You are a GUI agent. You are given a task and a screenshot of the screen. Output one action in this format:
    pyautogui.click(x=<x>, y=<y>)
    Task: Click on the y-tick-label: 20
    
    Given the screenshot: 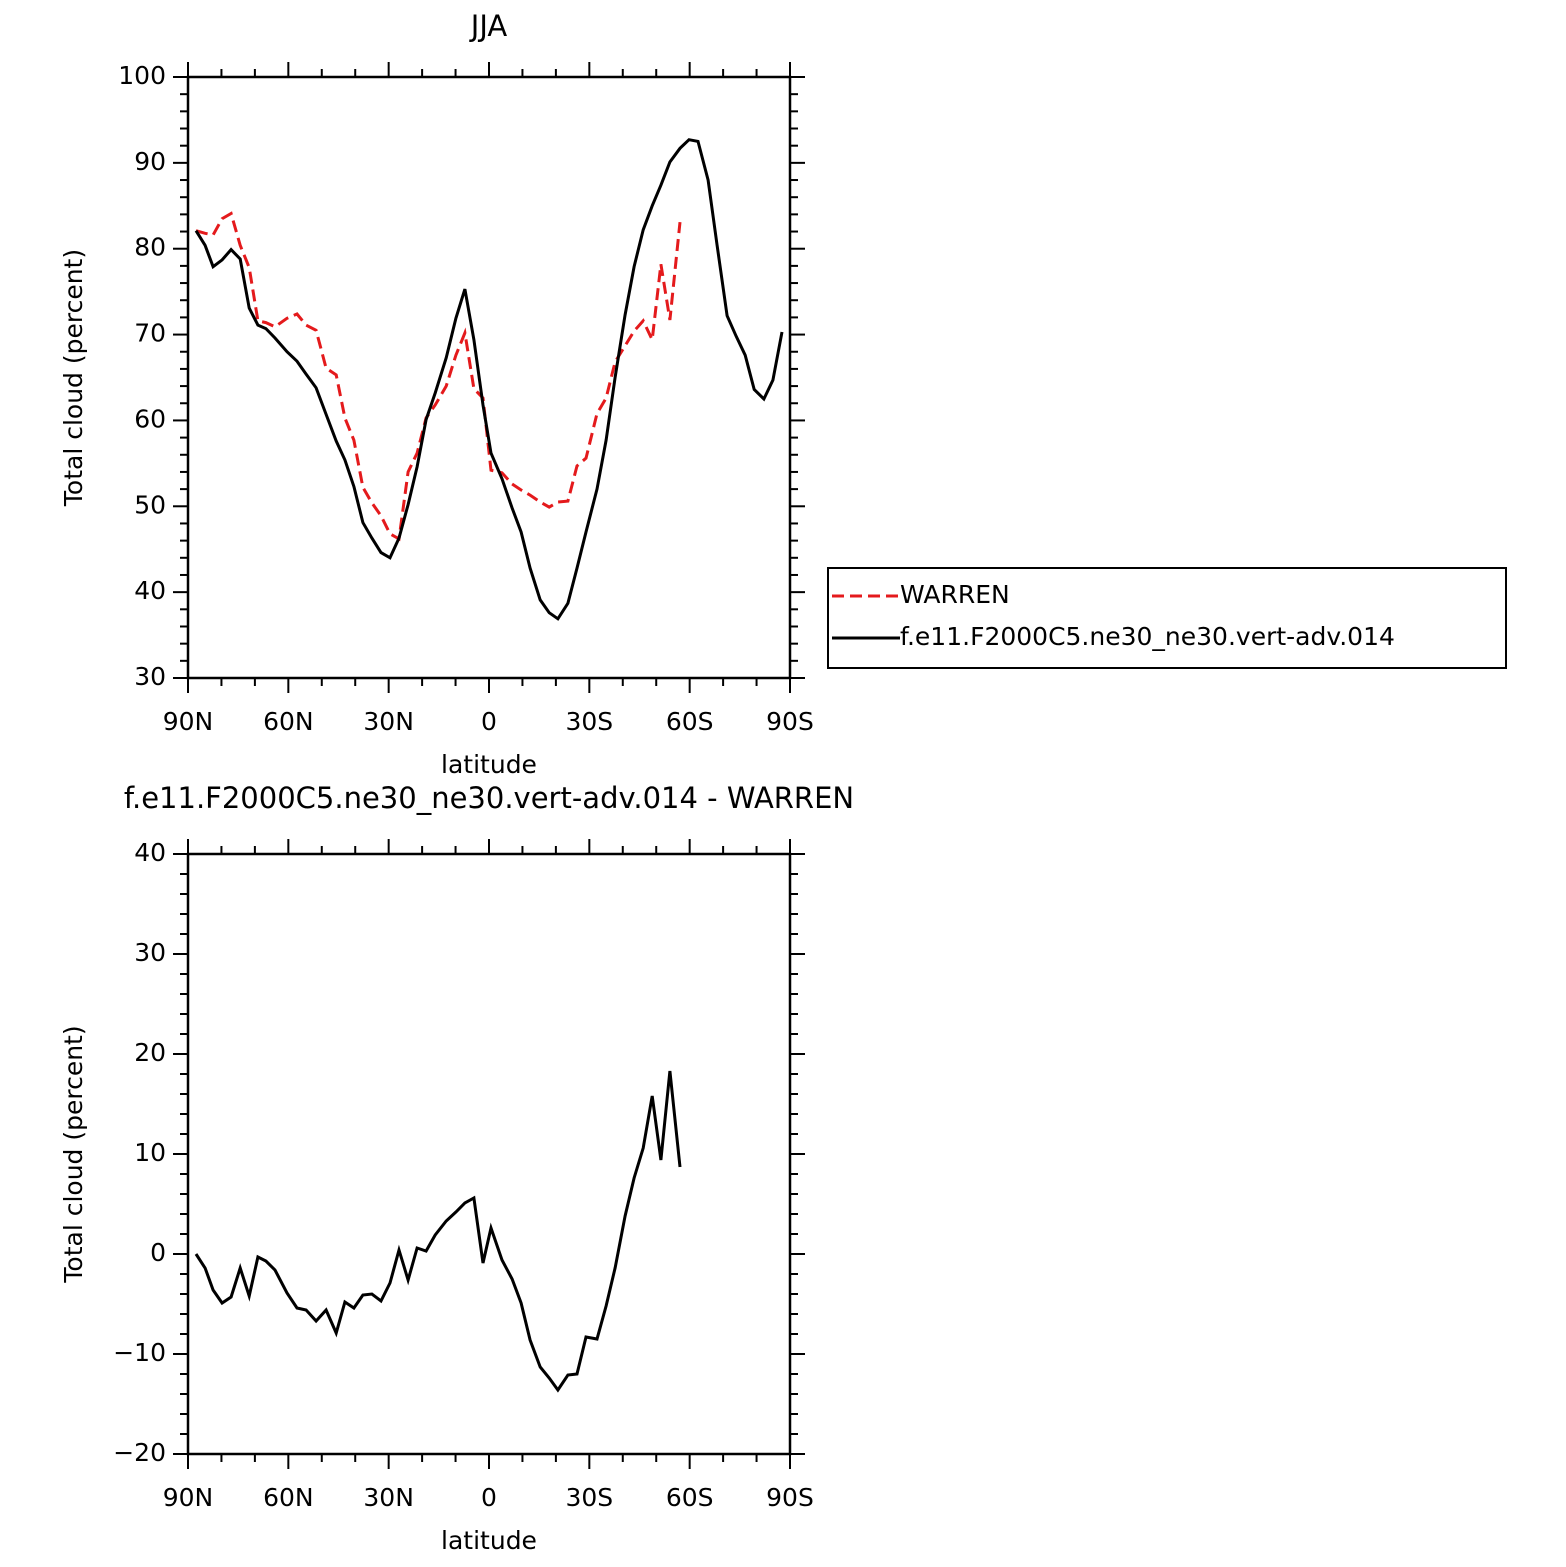 What is the action you would take?
    pyautogui.click(x=150, y=1052)
    